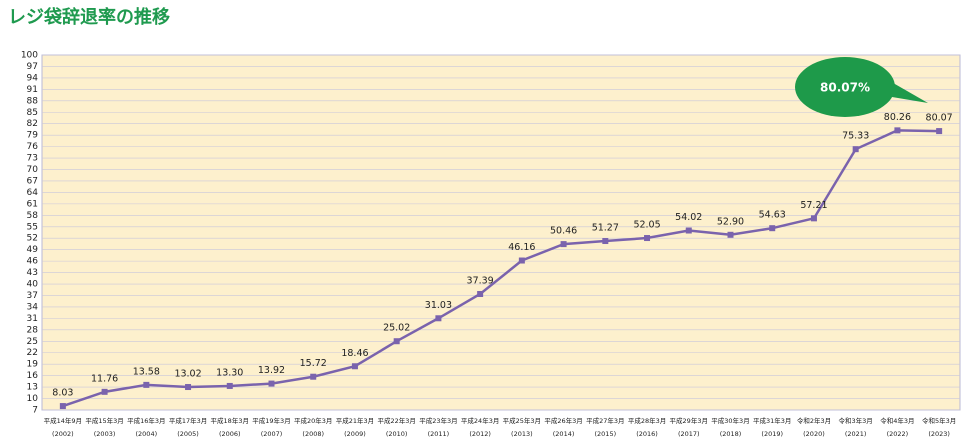 This screenshot has width=975, height=446. Describe the element at coordinates (33, 330) in the screenshot. I see `y-tick-label: 28` at that location.